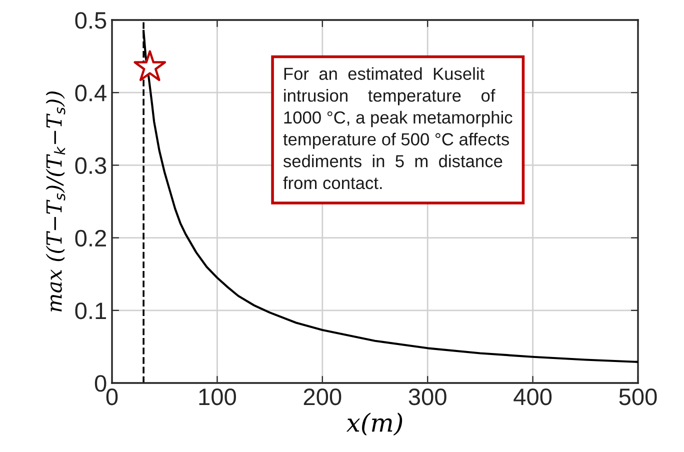 This screenshot has width=684, height=452. I want to click on y-tick-label: 0.5, so click(90, 20).